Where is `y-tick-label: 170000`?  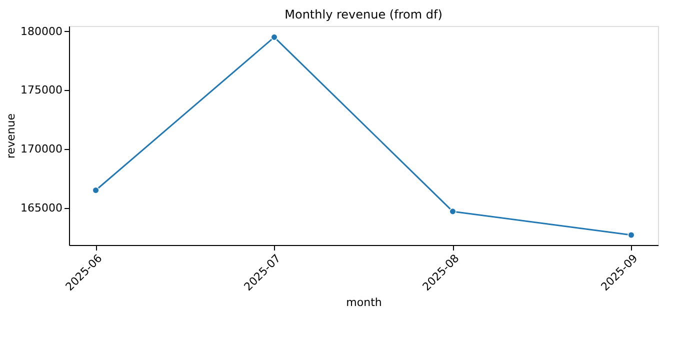 y-tick-label: 170000 is located at coordinates (41, 149).